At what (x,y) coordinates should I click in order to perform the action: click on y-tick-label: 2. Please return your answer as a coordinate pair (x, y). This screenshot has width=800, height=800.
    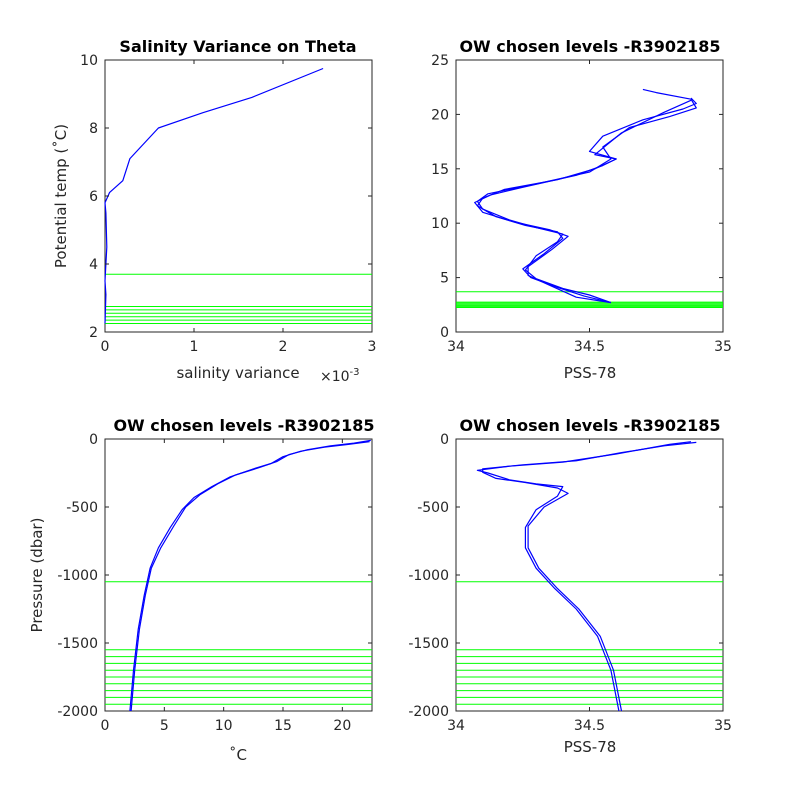
    Looking at the image, I should click on (93, 333).